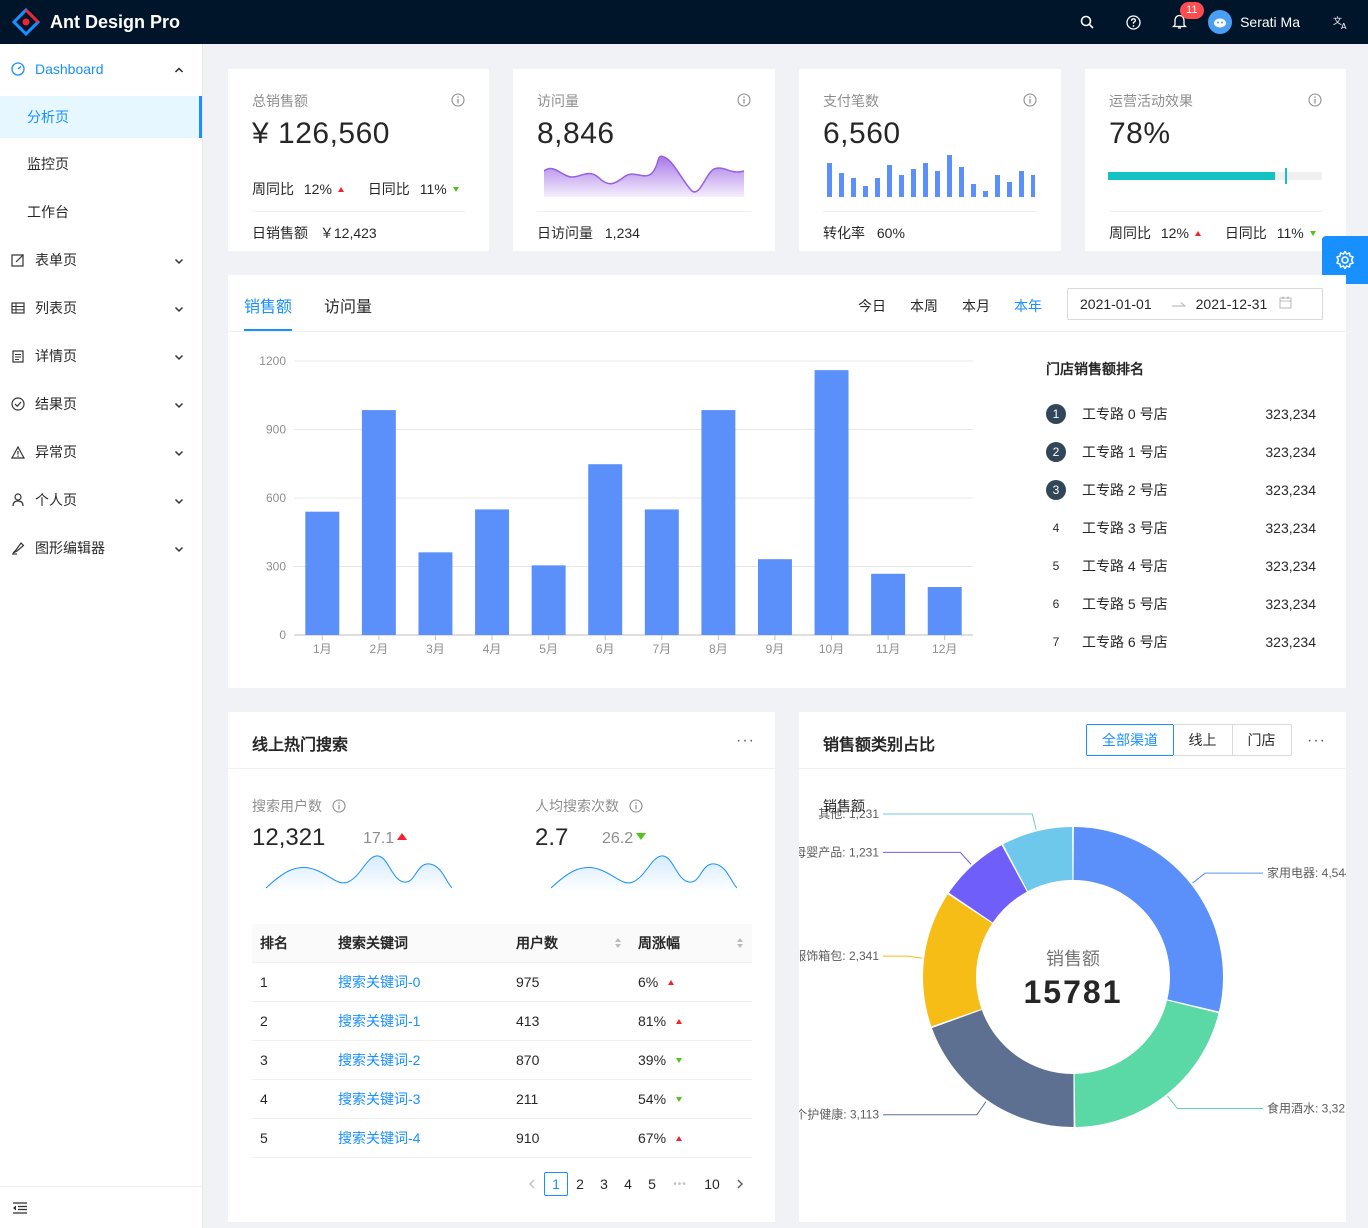 The width and height of the screenshot is (1368, 1228). I want to click on store-name: 工专路 1 号店, so click(1125, 452).